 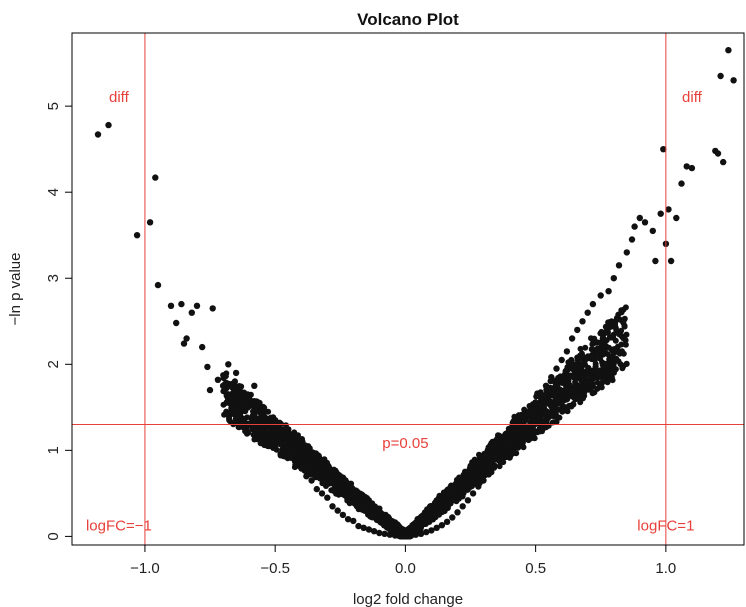 I want to click on y-tick-label: 3, so click(x=53, y=278).